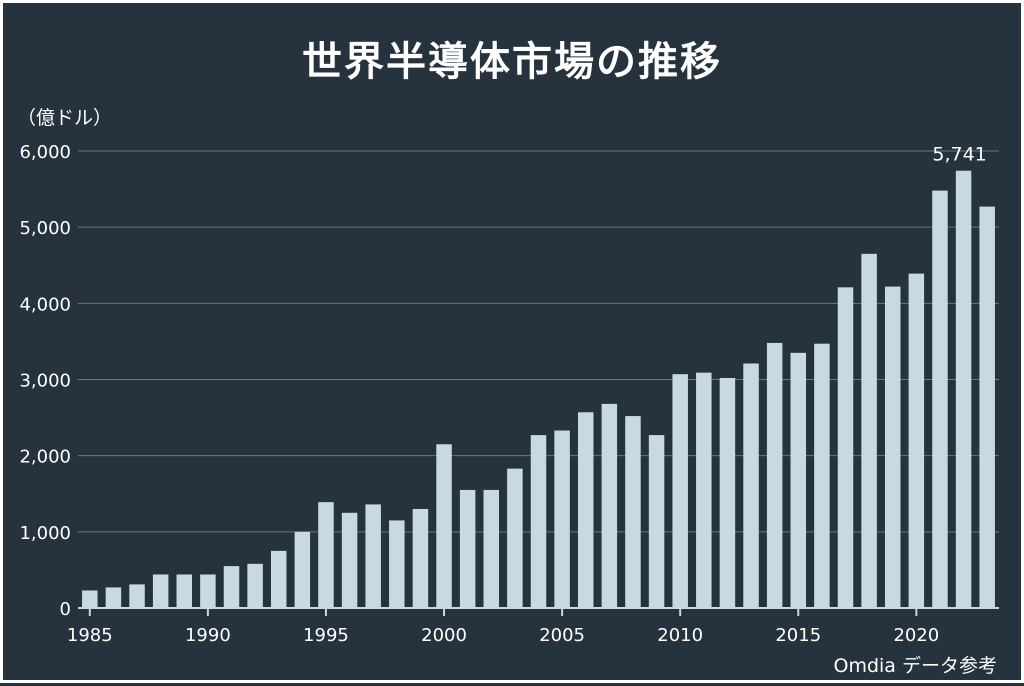 Image resolution: width=1024 pixels, height=686 pixels. Describe the element at coordinates (45, 228) in the screenshot. I see `y-tick-label: 5,000` at that location.